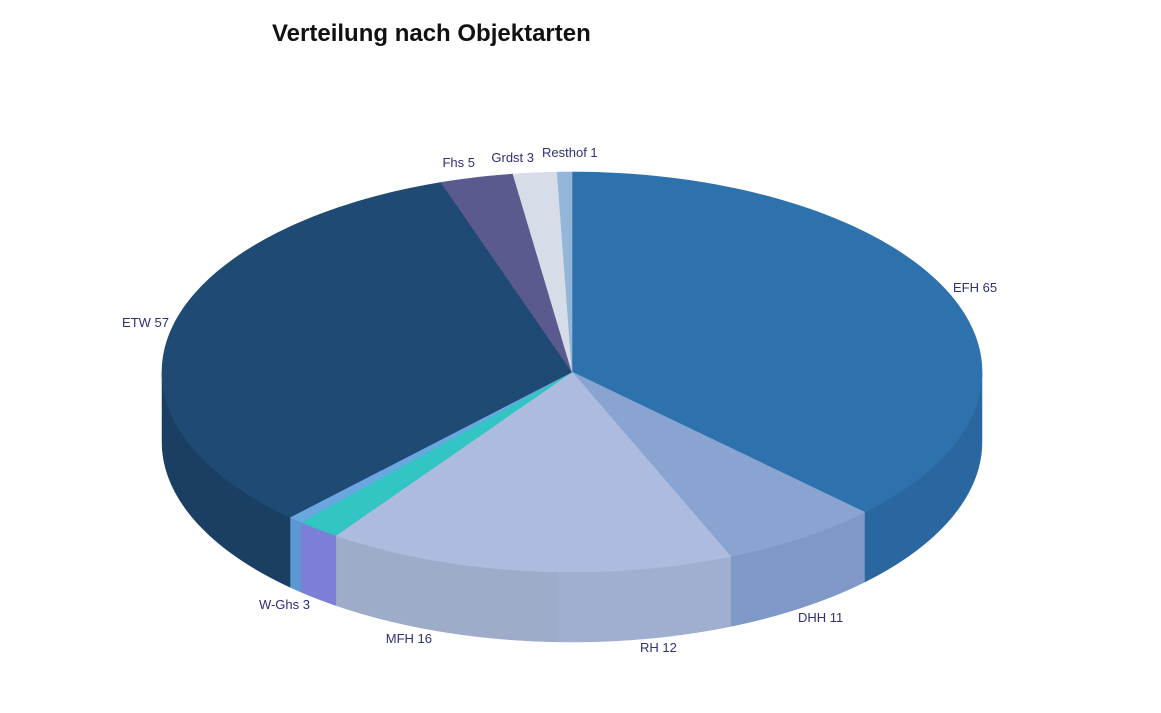  Describe the element at coordinates (145, 322) in the screenshot. I see `slice-label-etw: ETW 57` at that location.